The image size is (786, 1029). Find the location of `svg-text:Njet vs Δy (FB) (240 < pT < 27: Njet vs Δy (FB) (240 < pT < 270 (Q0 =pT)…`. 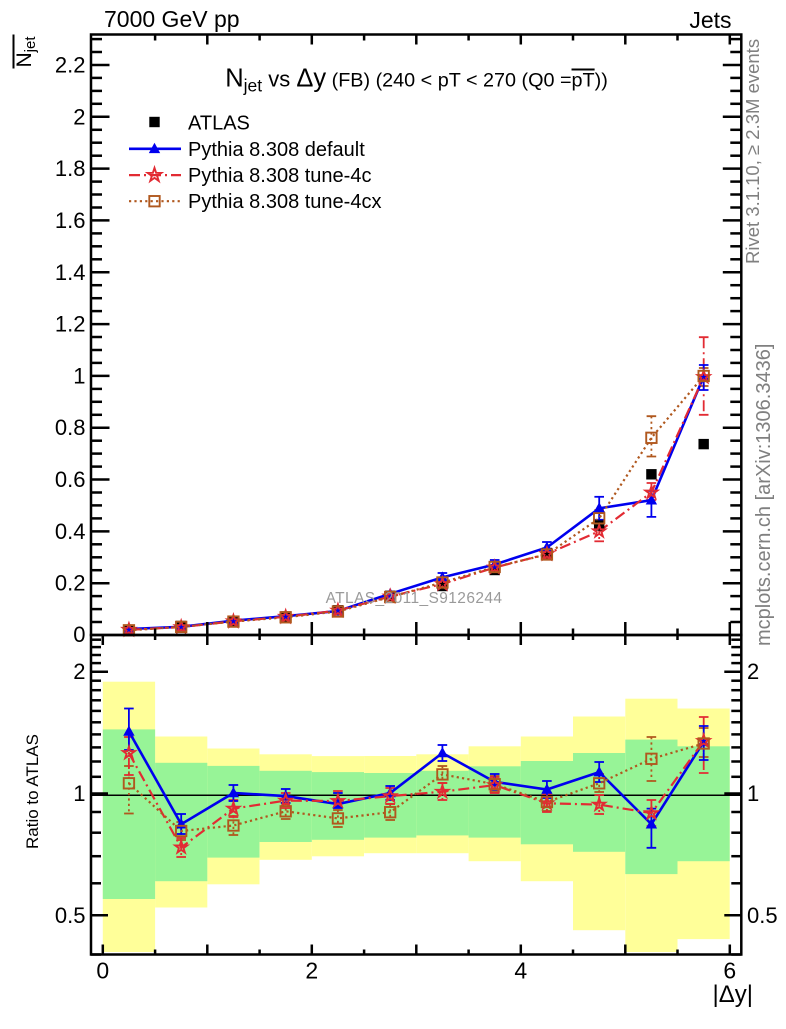

svg-text:Njet vs Δy (FB) (240 < pT < 27: Njet vs Δy (FB) (240 < pT < 270 (Q0 =pT)… is located at coordinates (416, 80).